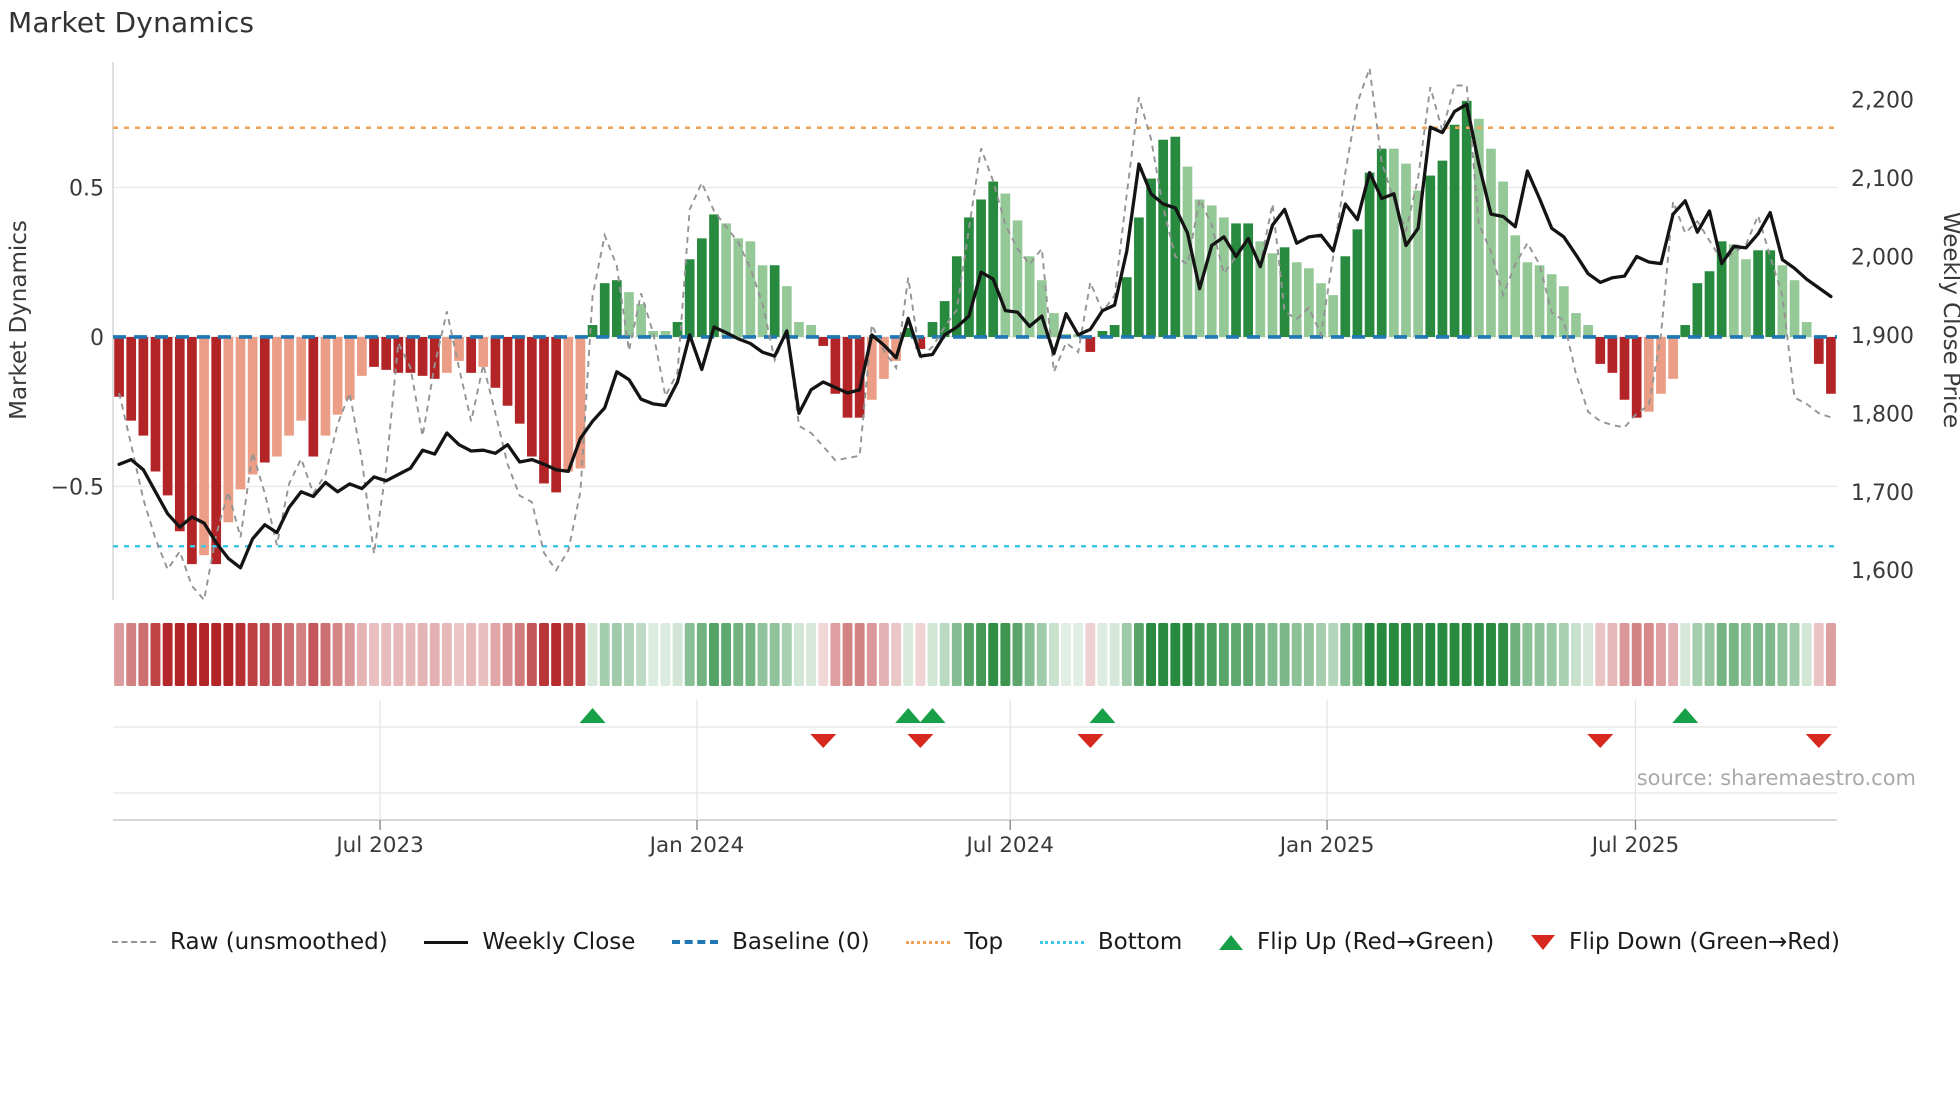 This screenshot has width=1960, height=1102. I want to click on top-threshold-swatch-icon, so click(928, 942).